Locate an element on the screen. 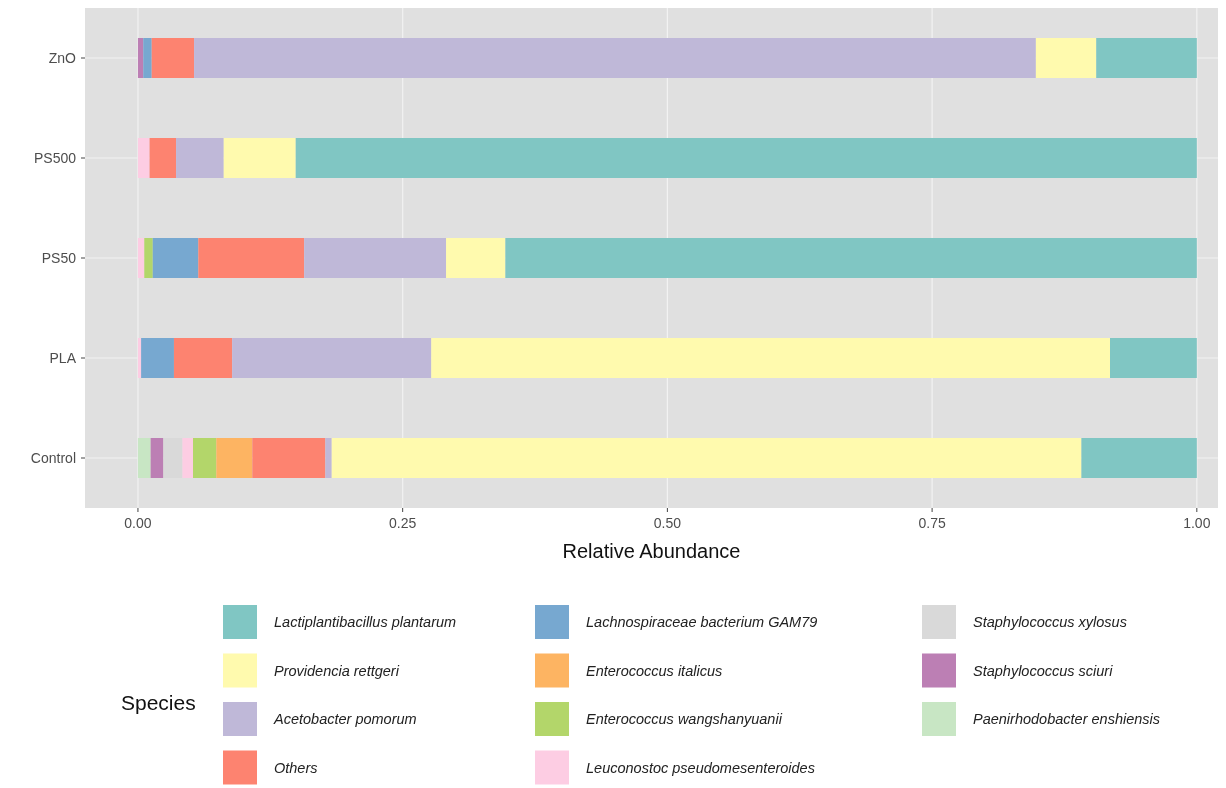  x-tick-label: 0.75 is located at coordinates (932, 523).